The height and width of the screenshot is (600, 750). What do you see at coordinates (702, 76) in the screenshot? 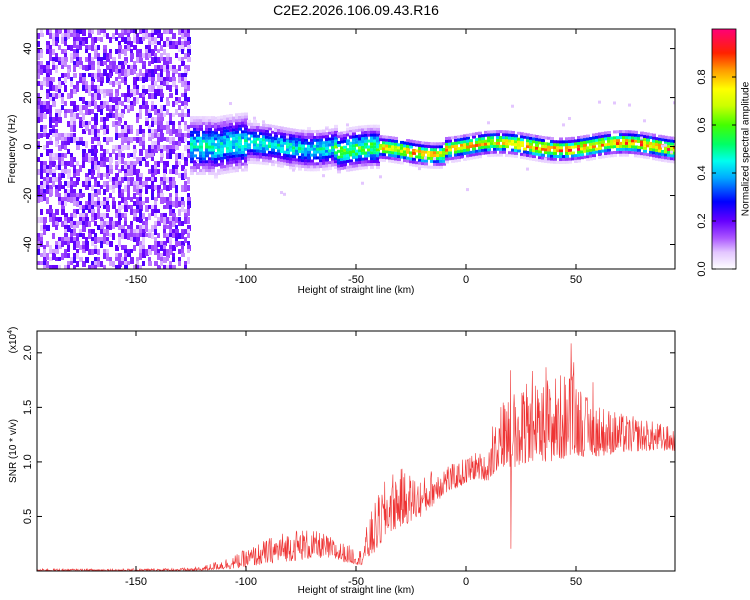
I see `colorbar-tick-label: 0.8` at bounding box center [702, 76].